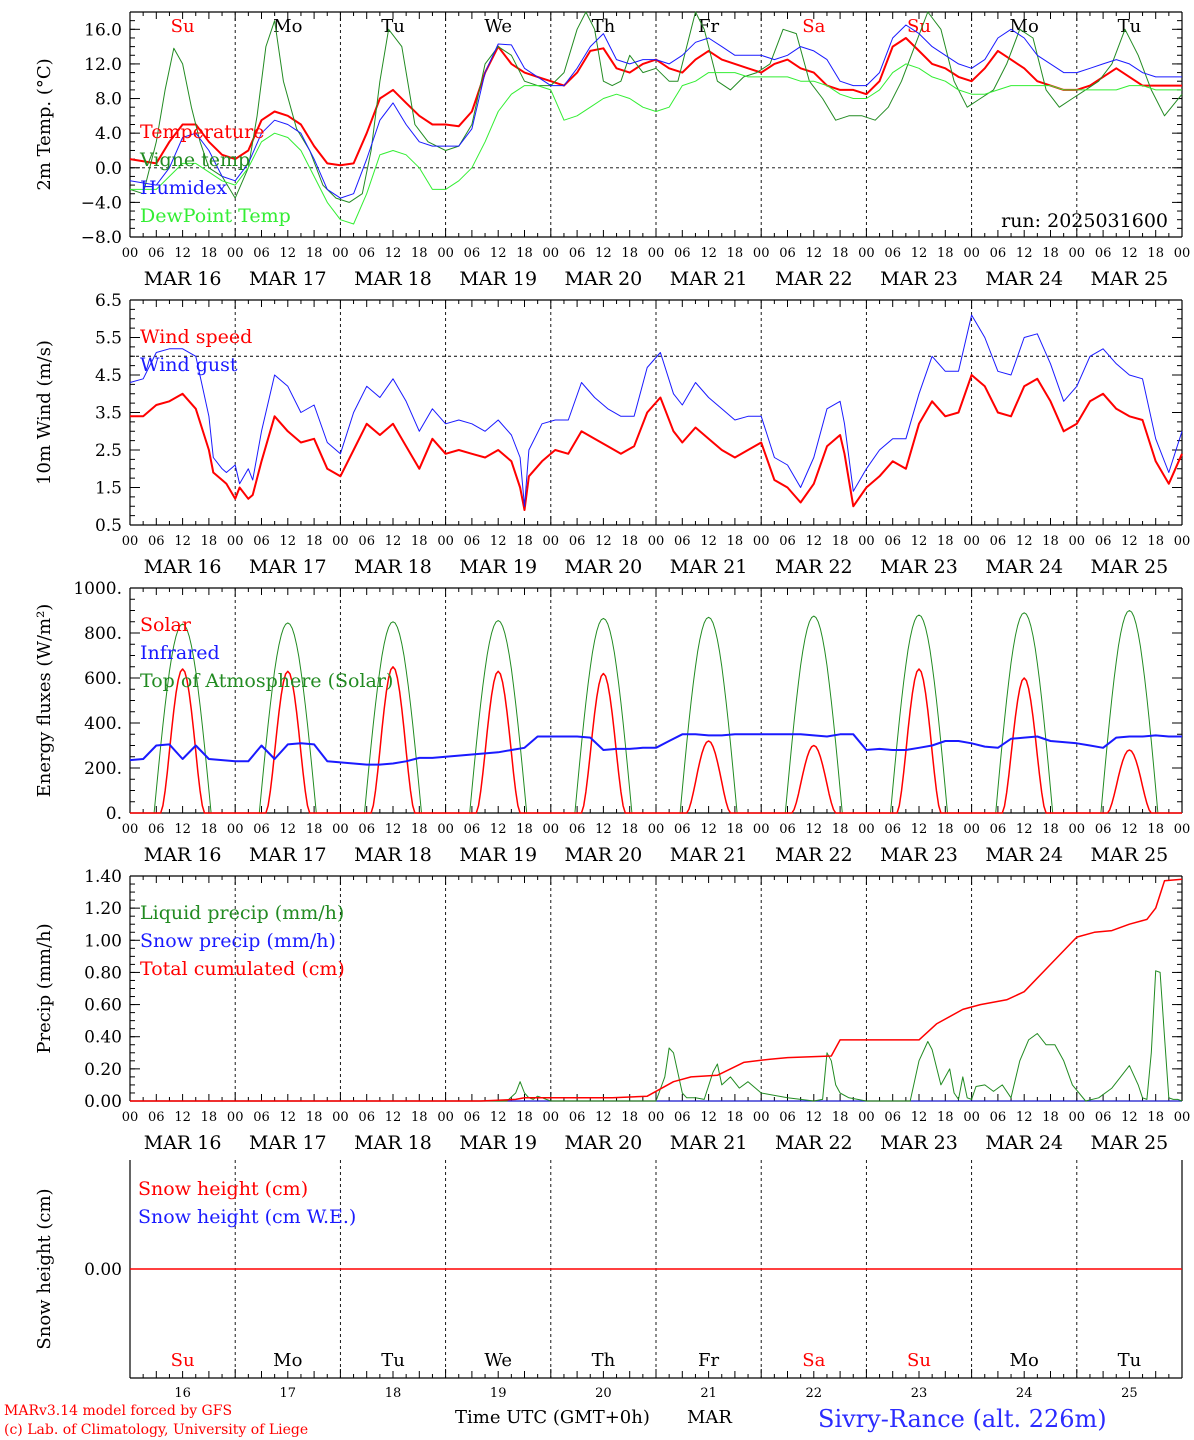 The image size is (1194, 1440). What do you see at coordinates (103, 1070) in the screenshot?
I see `y-tick-label: 0.20` at bounding box center [103, 1070].